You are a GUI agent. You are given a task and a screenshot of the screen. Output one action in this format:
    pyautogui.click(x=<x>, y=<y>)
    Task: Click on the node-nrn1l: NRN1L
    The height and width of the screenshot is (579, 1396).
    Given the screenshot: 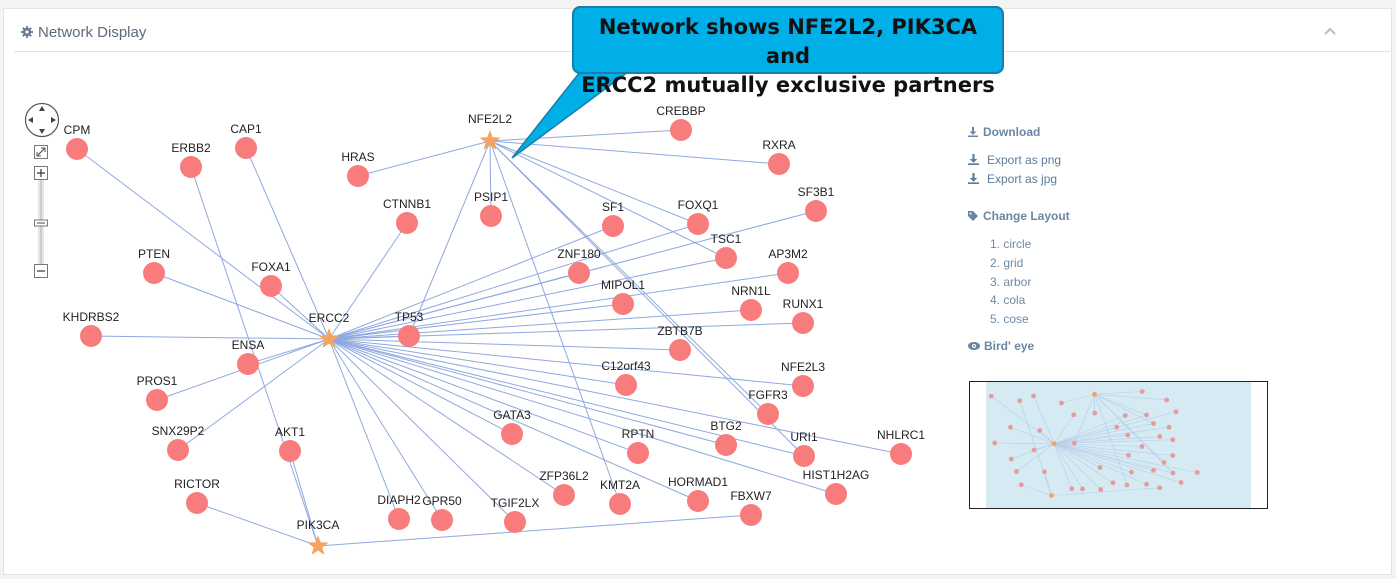 What is the action you would take?
    pyautogui.click(x=751, y=302)
    